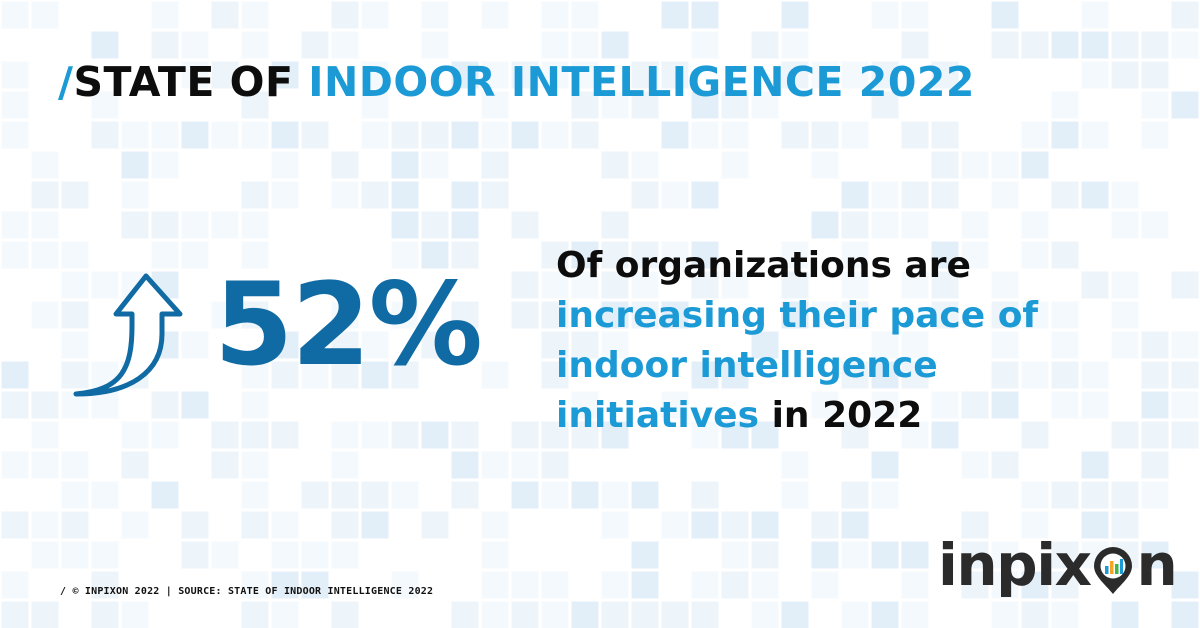  I want to click on inpixon-logo: inpix n, so click(1058, 565).